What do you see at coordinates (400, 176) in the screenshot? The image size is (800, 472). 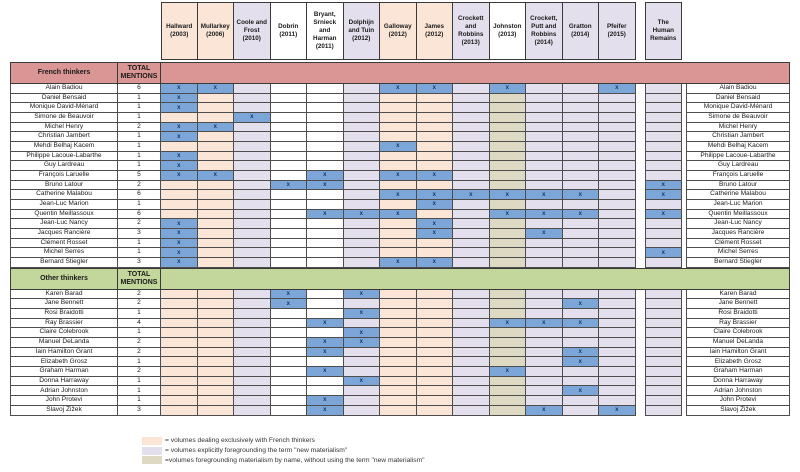 I see `table-row: François Laruelle 5 x x x x x François Laruelle` at bounding box center [400, 176].